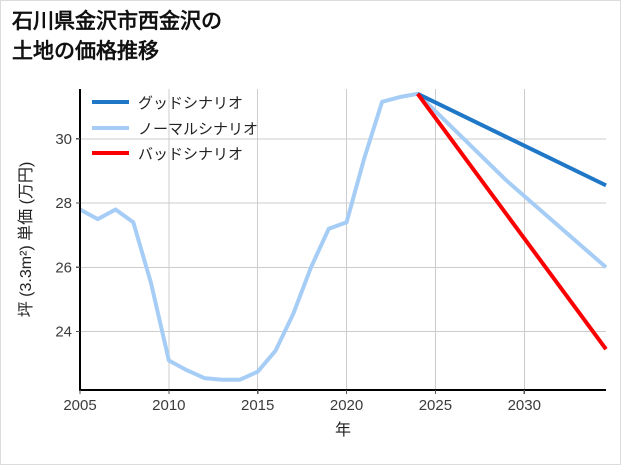 This screenshot has height=465, width=621. What do you see at coordinates (63, 203) in the screenshot?
I see `y-tick-label: 28` at bounding box center [63, 203].